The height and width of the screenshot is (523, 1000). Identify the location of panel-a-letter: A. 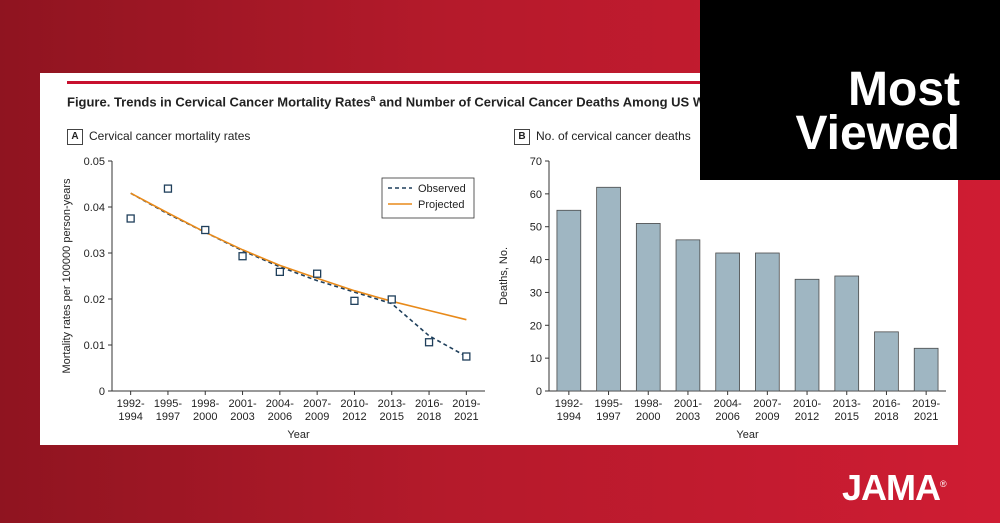
(75, 137).